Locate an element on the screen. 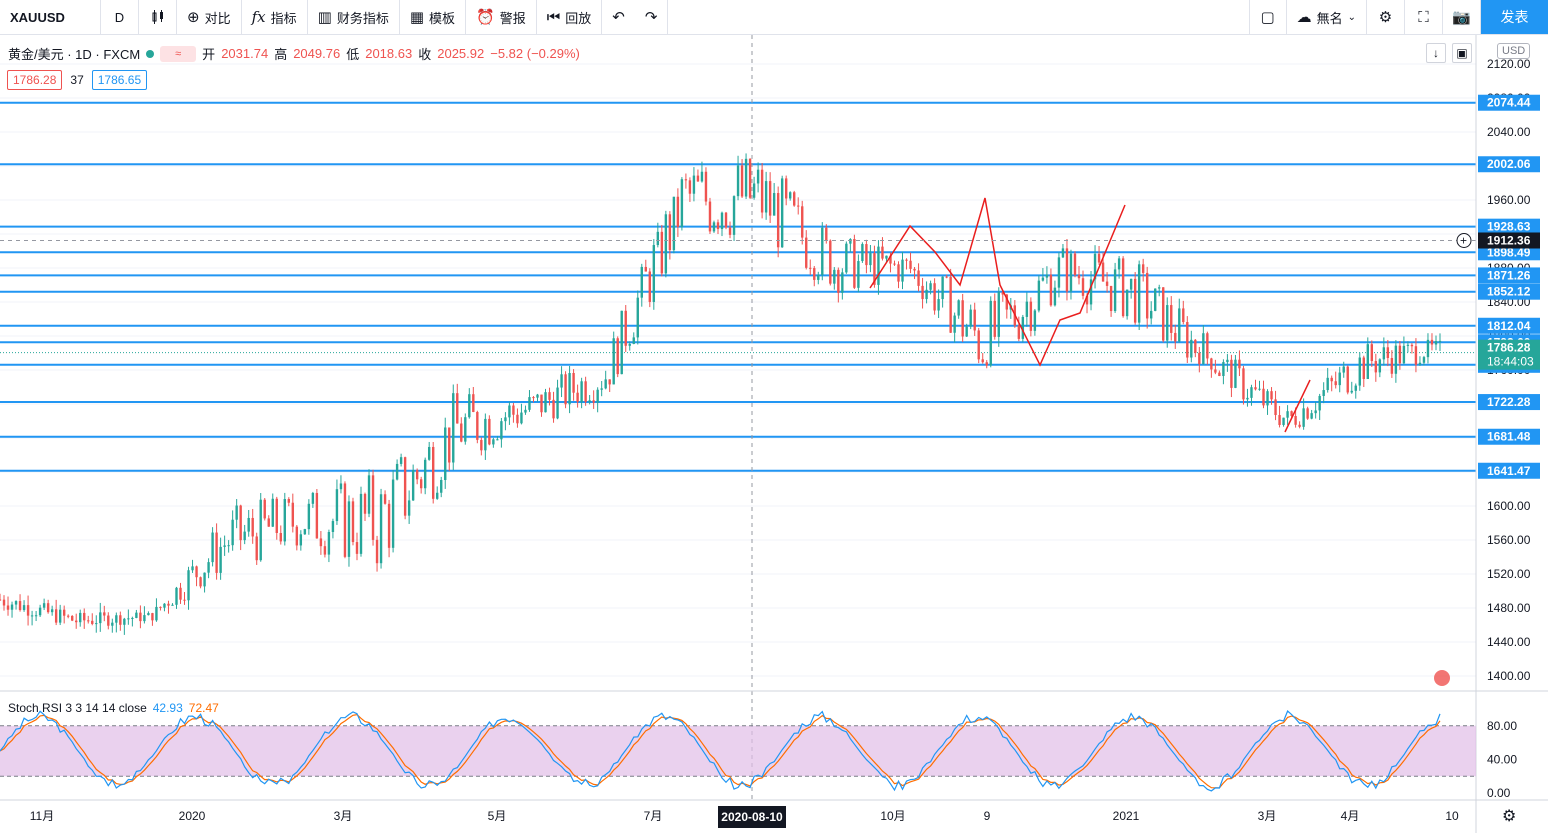 The width and height of the screenshot is (1548, 833). symbol-search: XAUUSD is located at coordinates (50, 17).